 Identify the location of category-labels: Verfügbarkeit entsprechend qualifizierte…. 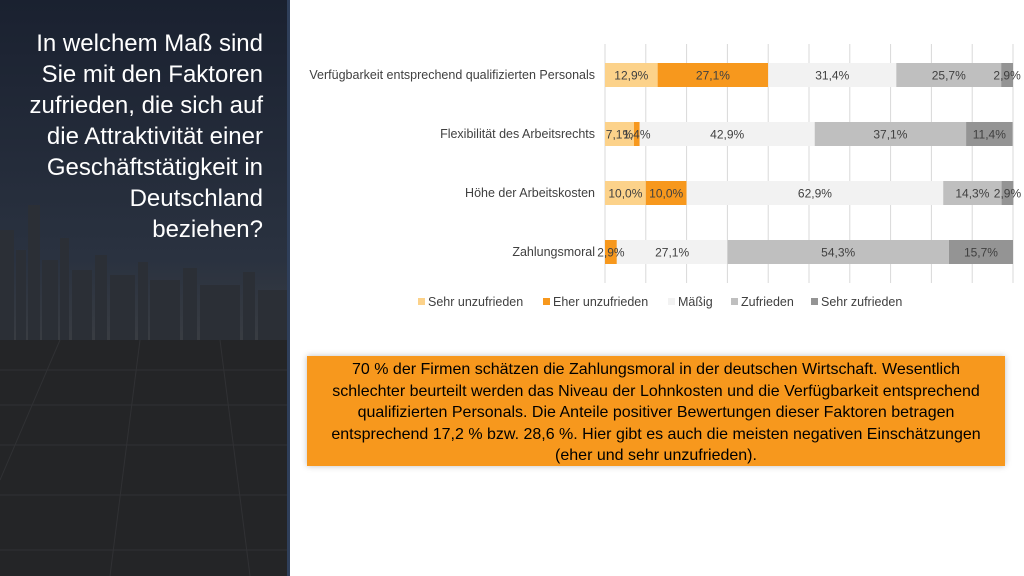
(452, 163).